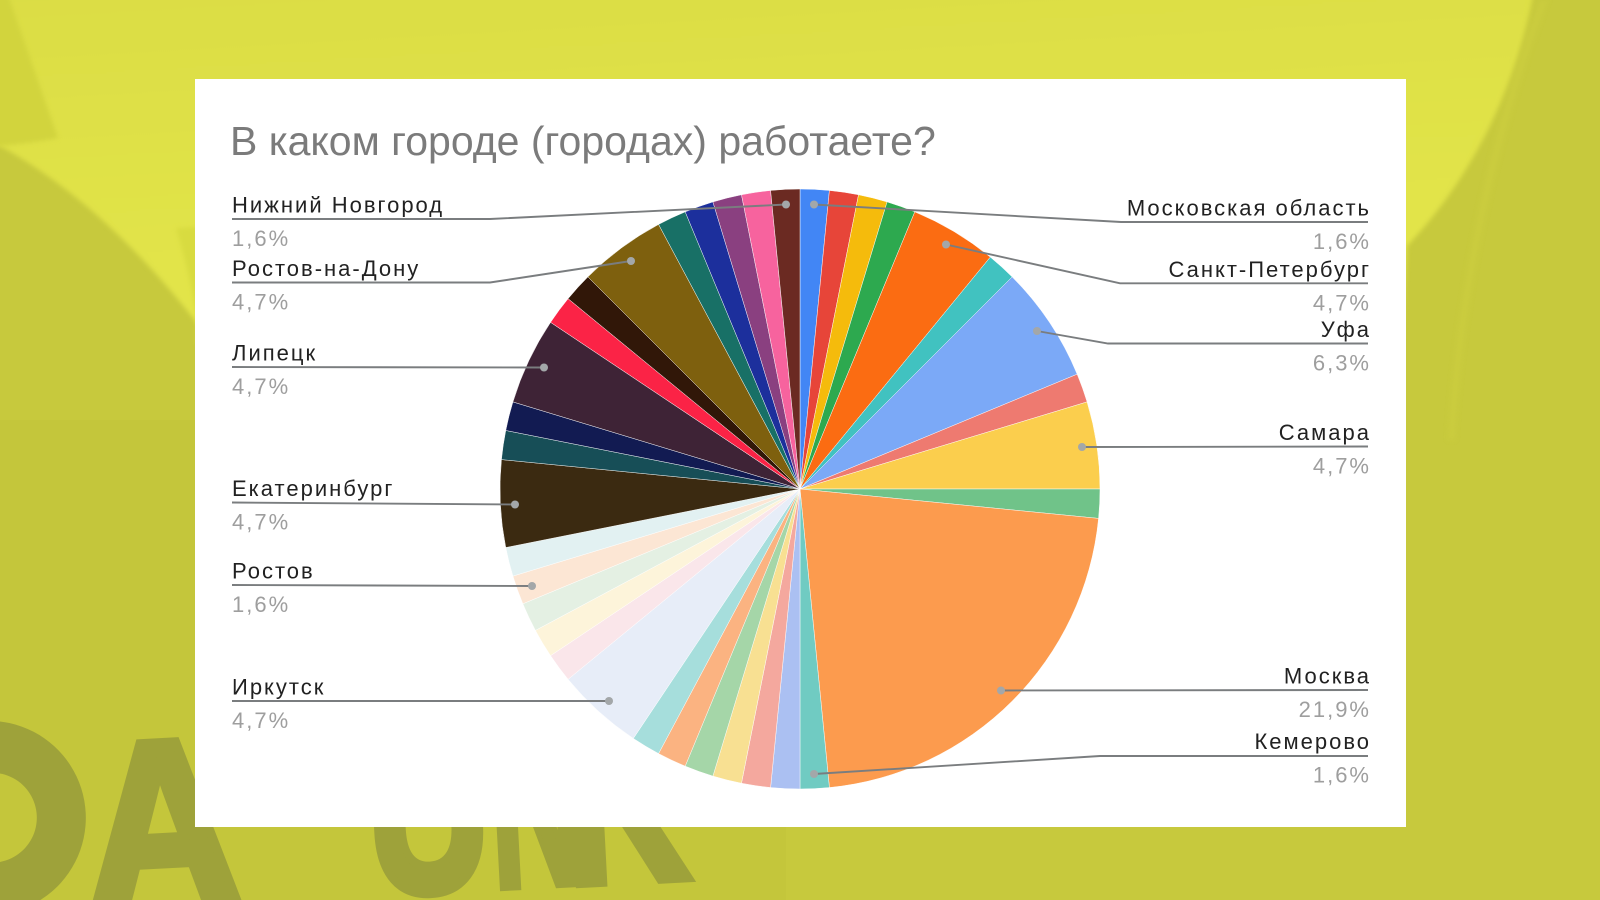 This screenshot has height=900, width=1600. Describe the element at coordinates (1342, 363) in the screenshot. I see `svg-text: 6,3%` at that location.